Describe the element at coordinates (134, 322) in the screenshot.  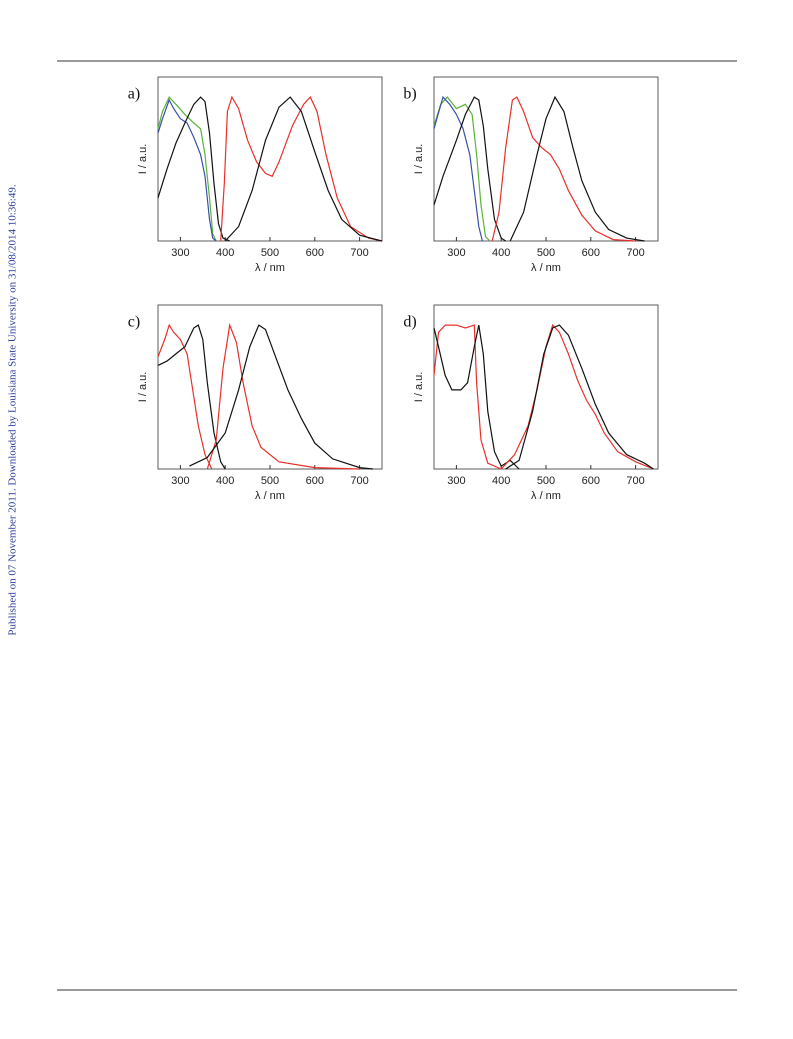
I see `panel-label: c)` at that location.